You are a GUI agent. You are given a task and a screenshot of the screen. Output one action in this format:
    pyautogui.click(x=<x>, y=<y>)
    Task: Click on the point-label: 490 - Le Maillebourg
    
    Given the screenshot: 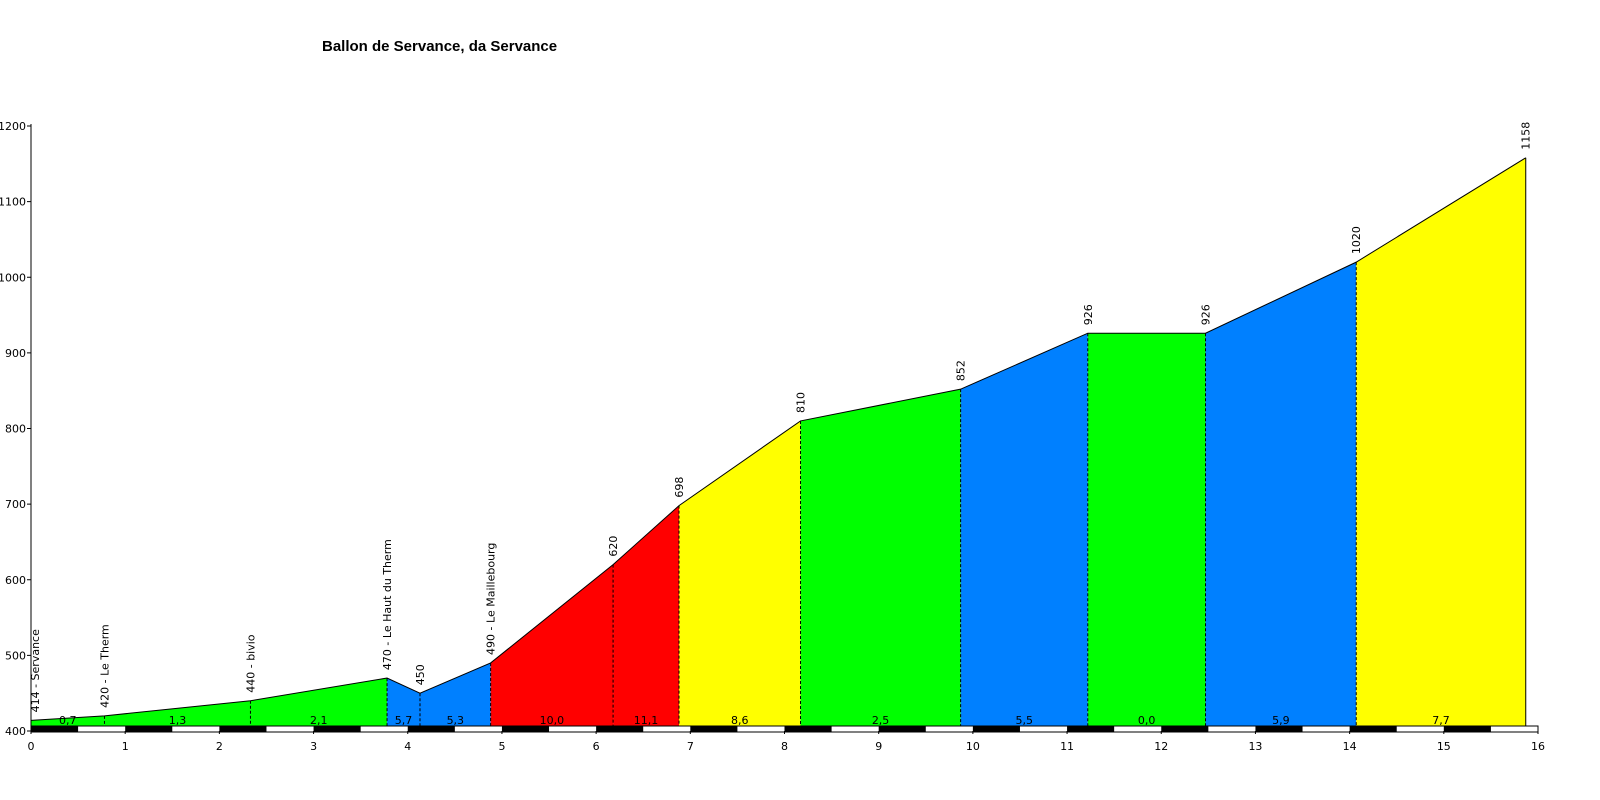 What is the action you would take?
    pyautogui.click(x=491, y=599)
    